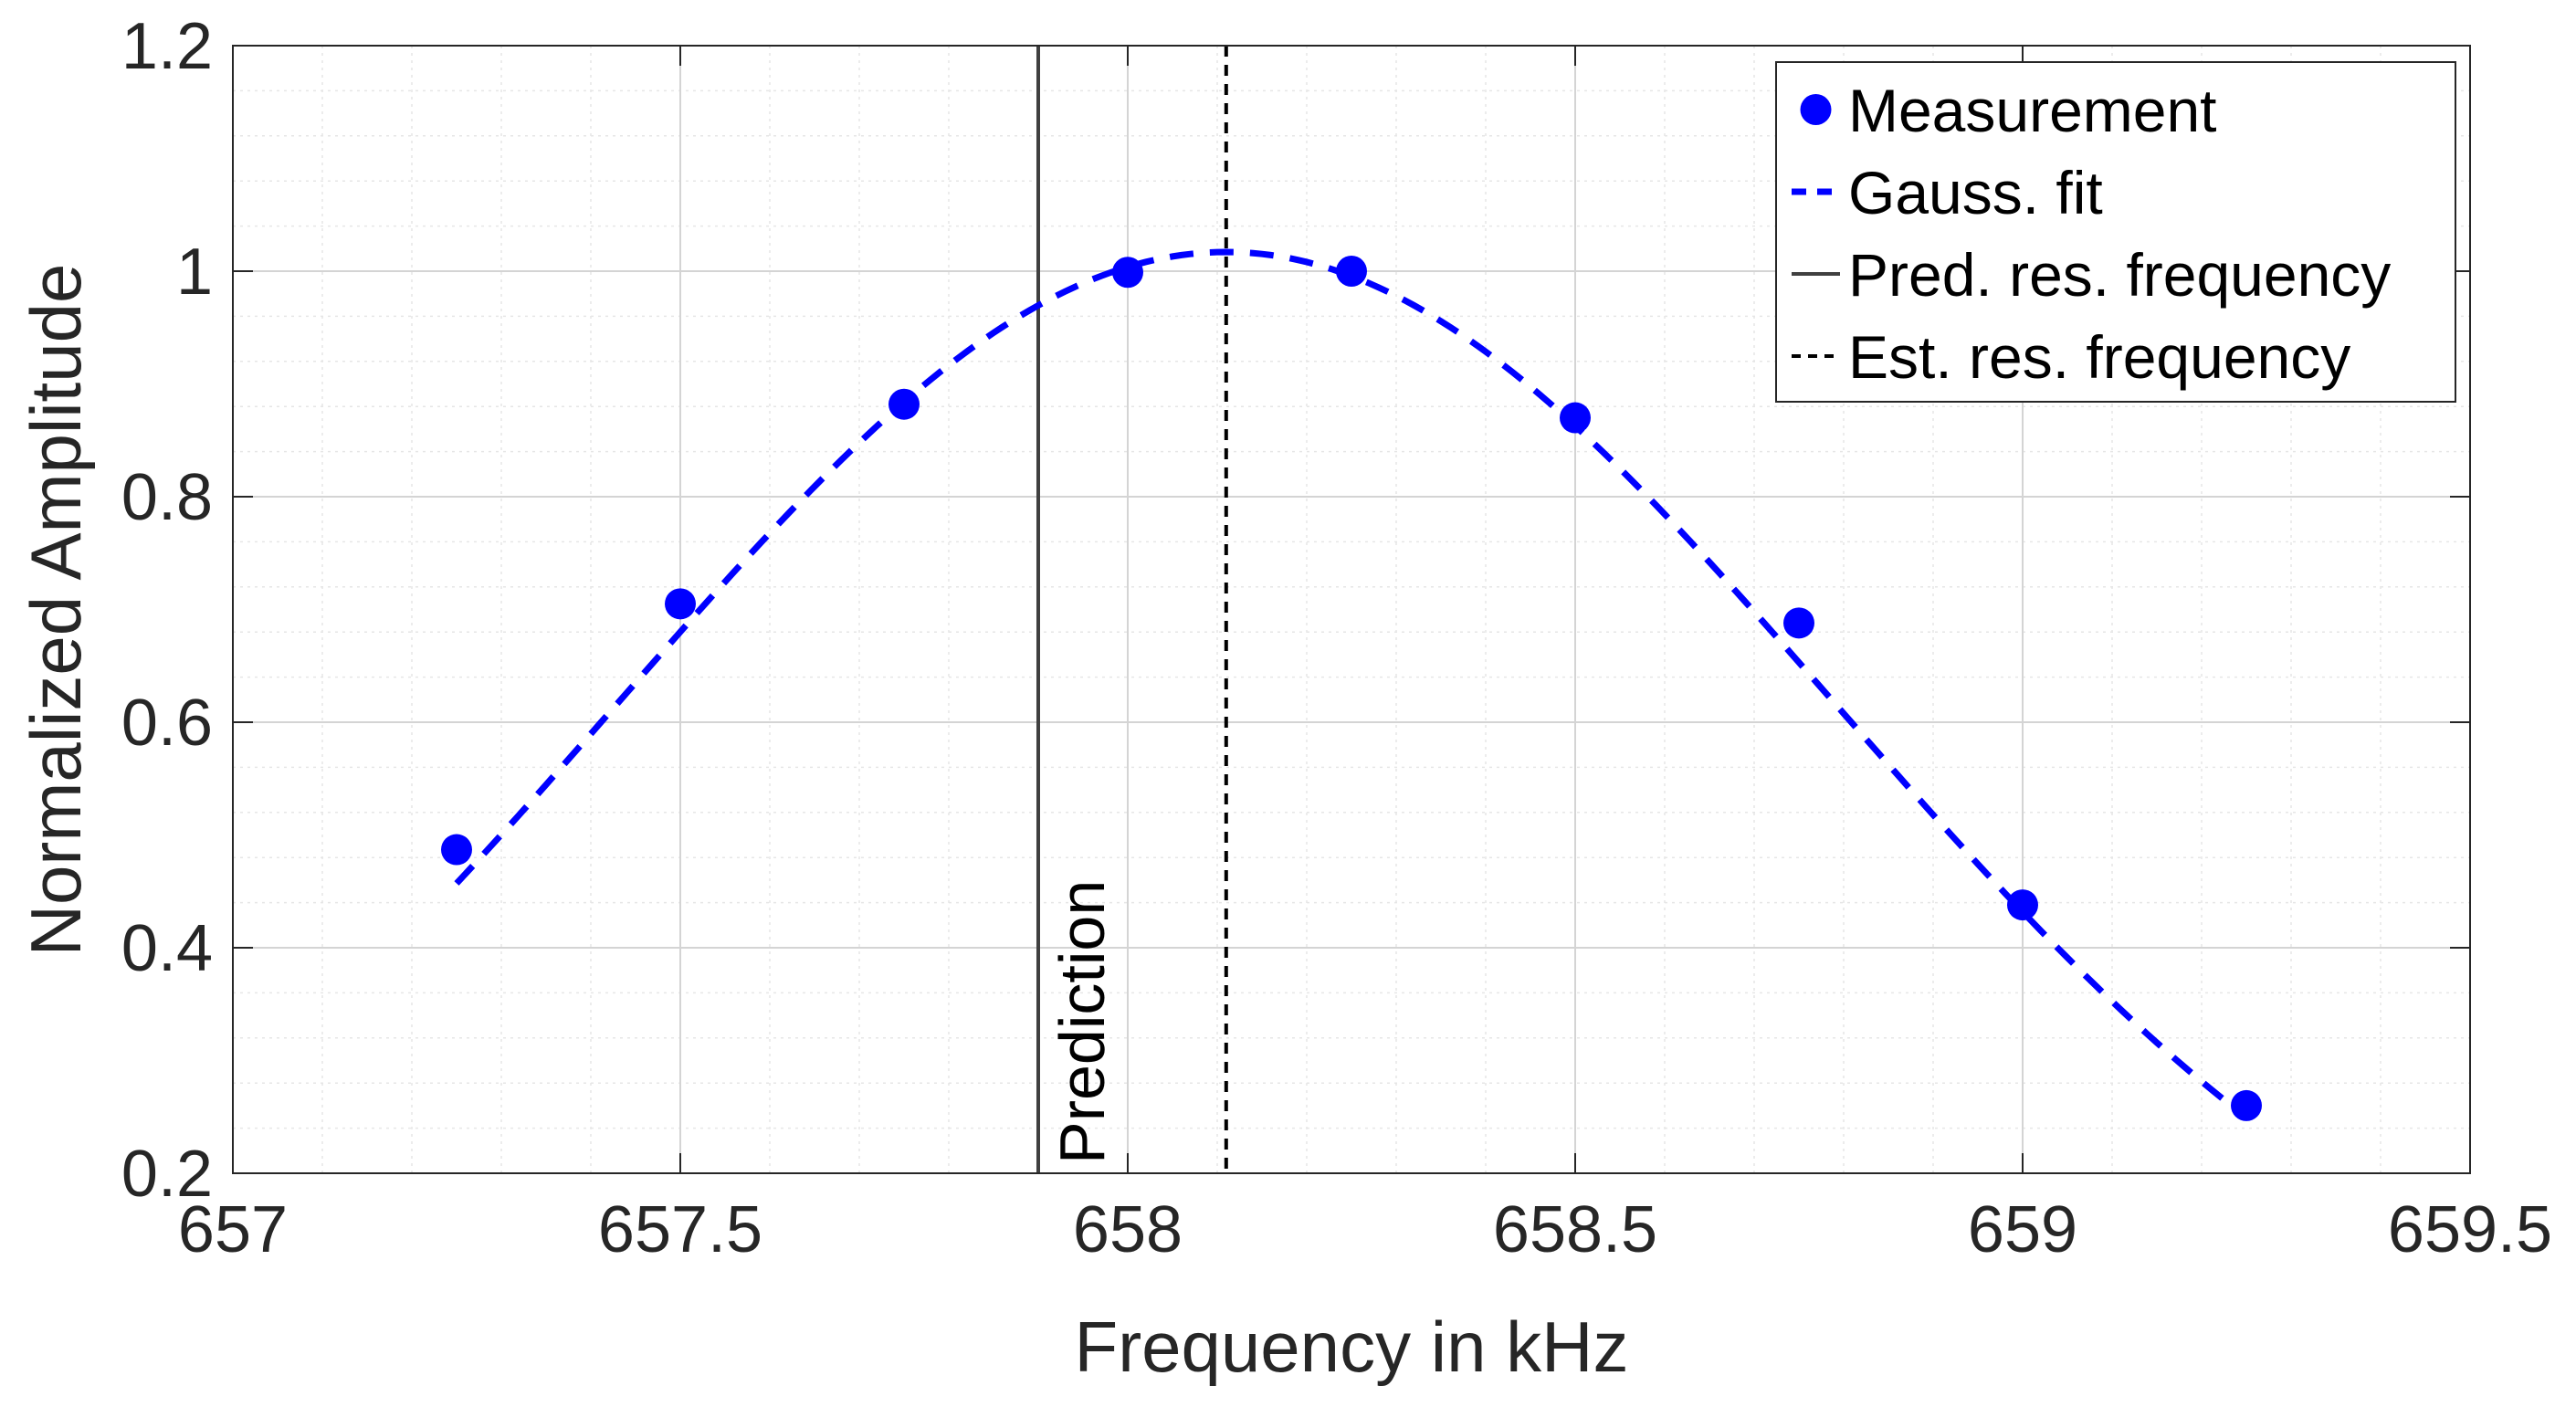  I want to click on prediction-annotation: Prediction, so click(1082, 1022).